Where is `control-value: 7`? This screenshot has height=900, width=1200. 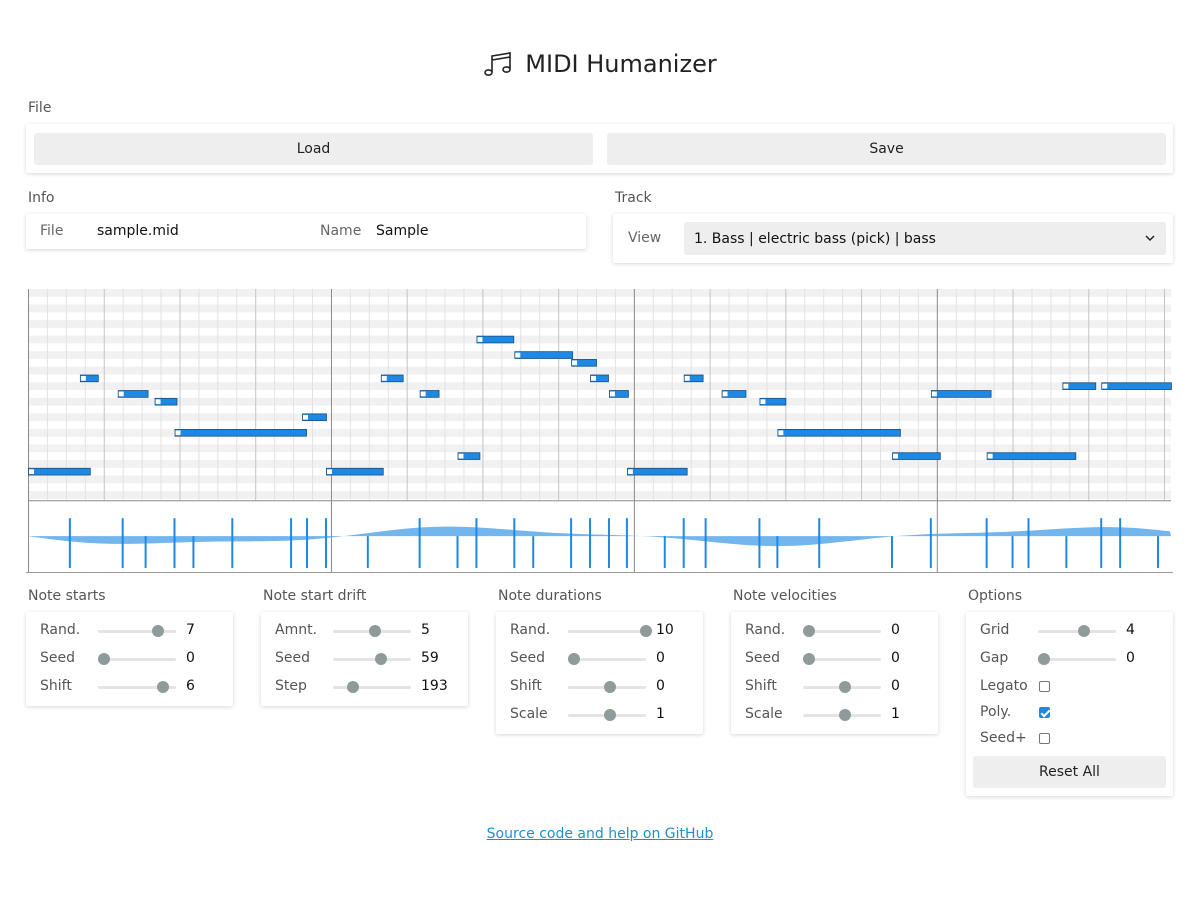
control-value: 7 is located at coordinates (190, 630).